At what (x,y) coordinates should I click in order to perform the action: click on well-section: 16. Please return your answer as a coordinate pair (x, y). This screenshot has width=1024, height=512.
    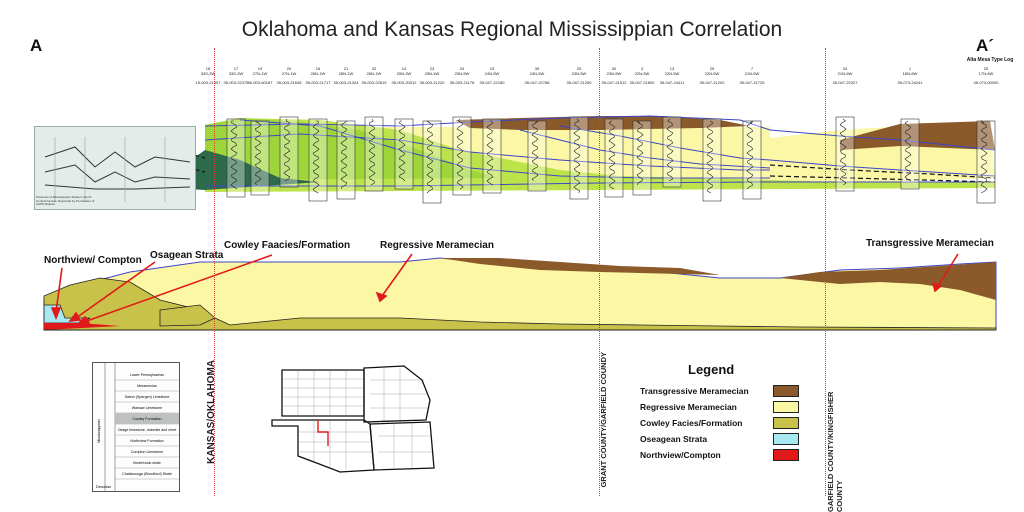
    Looking at the image, I should click on (208, 68).